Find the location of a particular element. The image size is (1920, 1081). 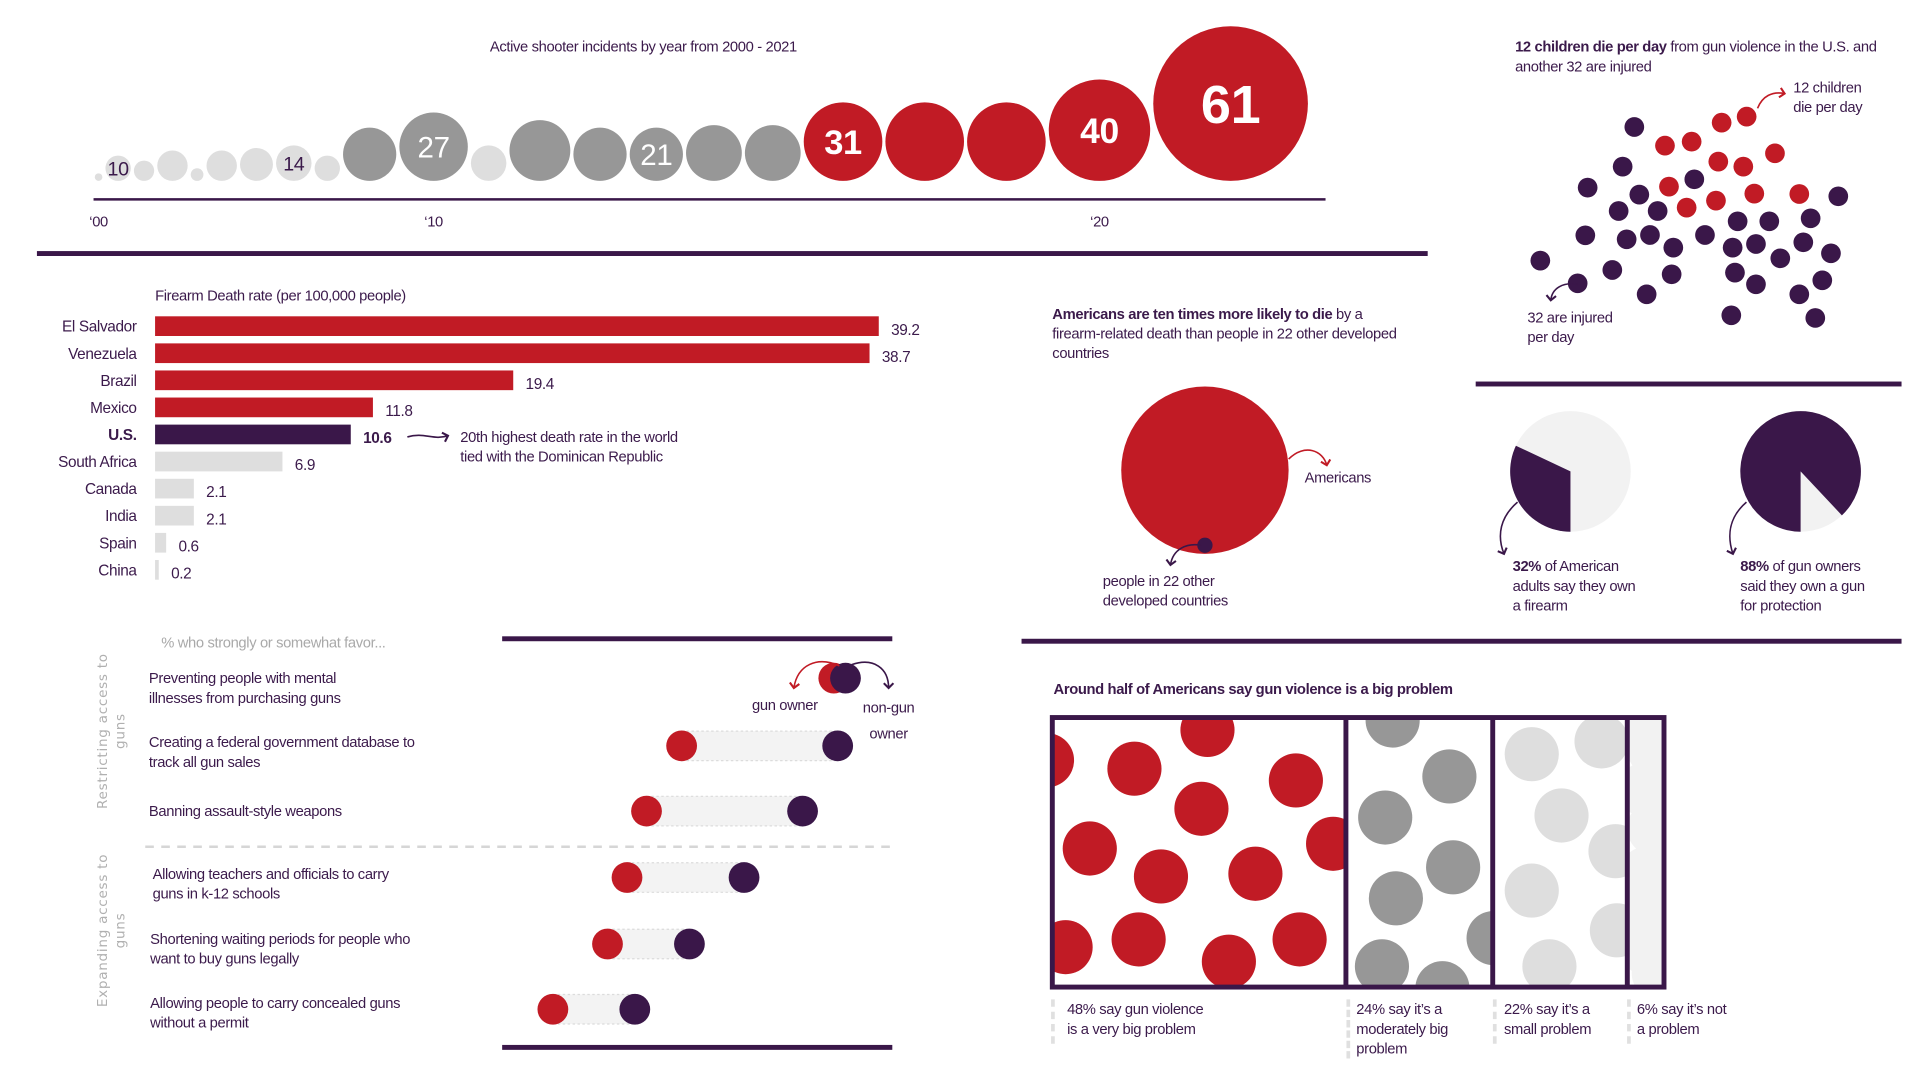

bar-spain is located at coordinates (161, 542).